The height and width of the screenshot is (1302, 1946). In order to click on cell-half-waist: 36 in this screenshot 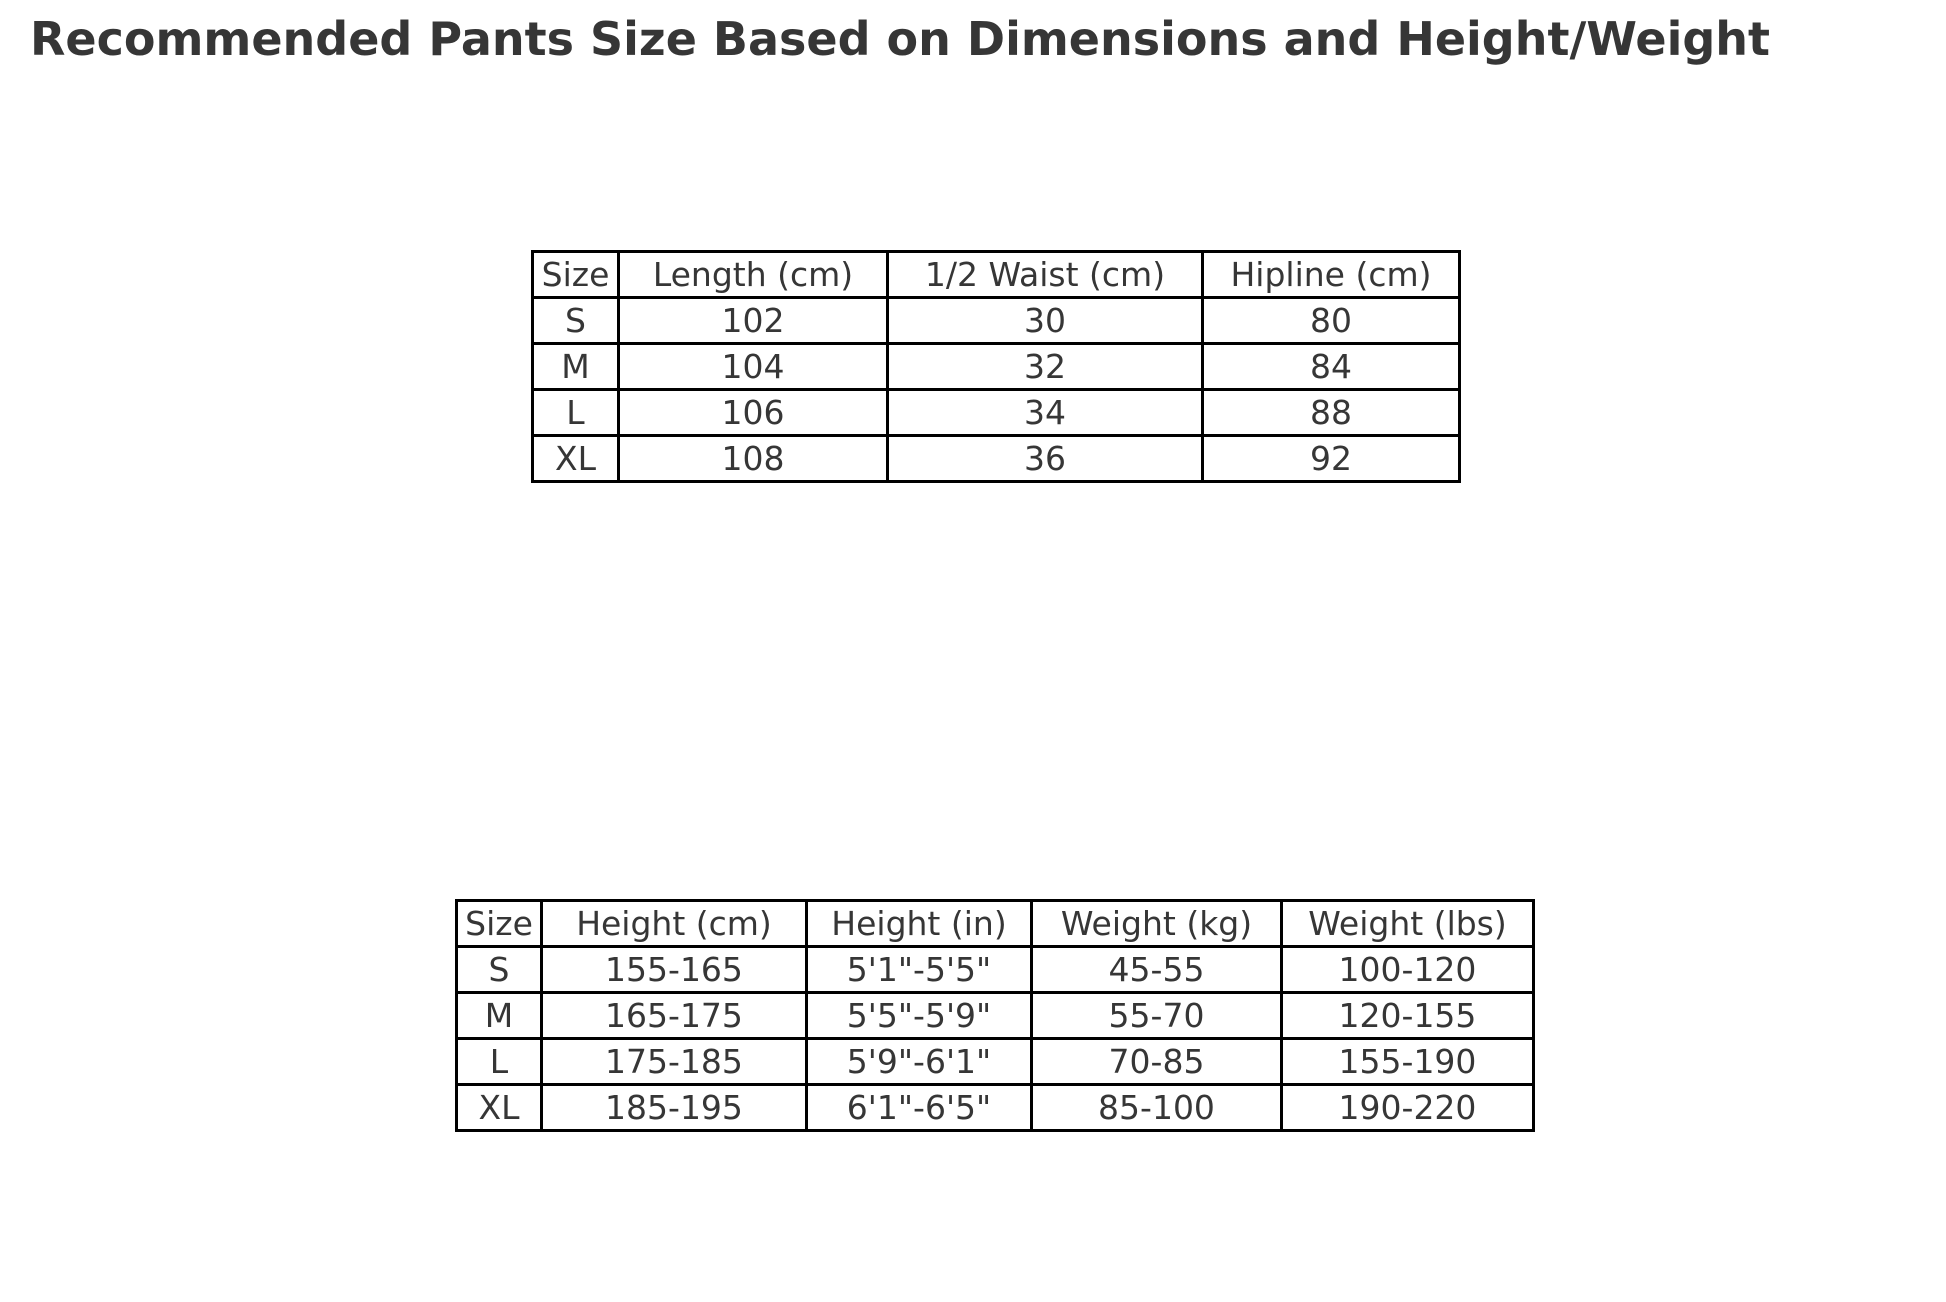, I will do `click(1045, 458)`.